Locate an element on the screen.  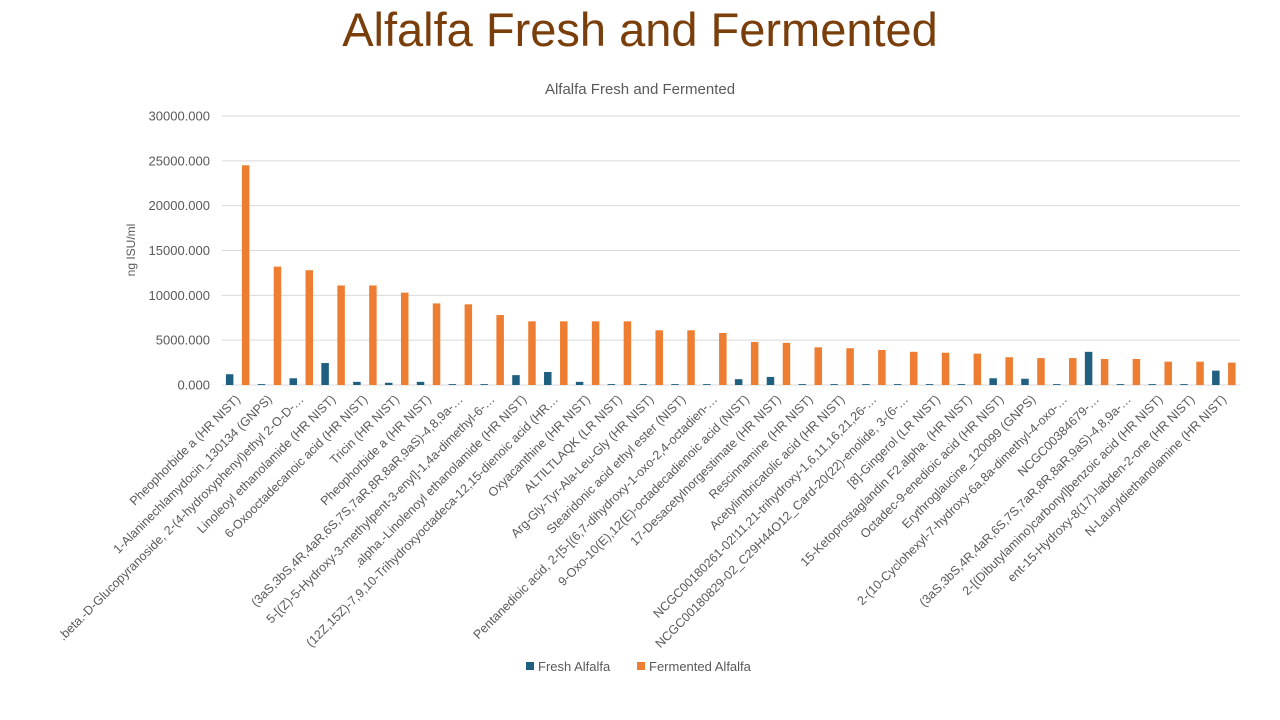
legend-label-fermented: Fermented Alfalfa is located at coordinates (700, 666).